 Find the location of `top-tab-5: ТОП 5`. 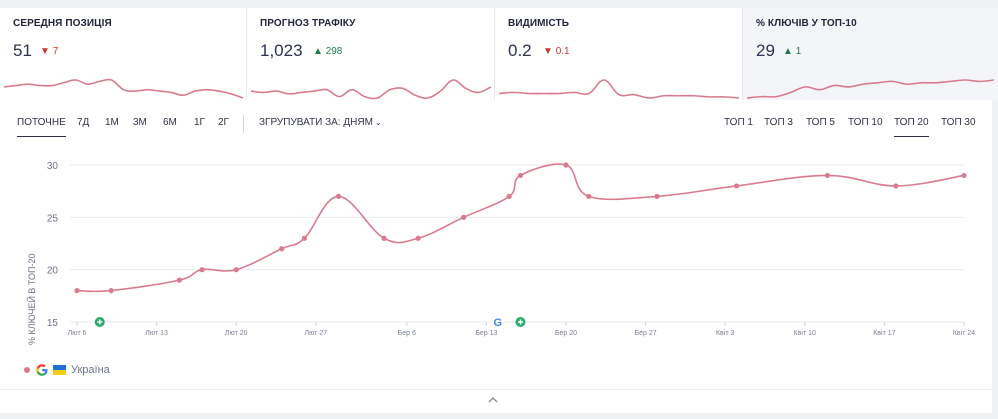

top-tab-5: ТОП 5 is located at coordinates (820, 122).